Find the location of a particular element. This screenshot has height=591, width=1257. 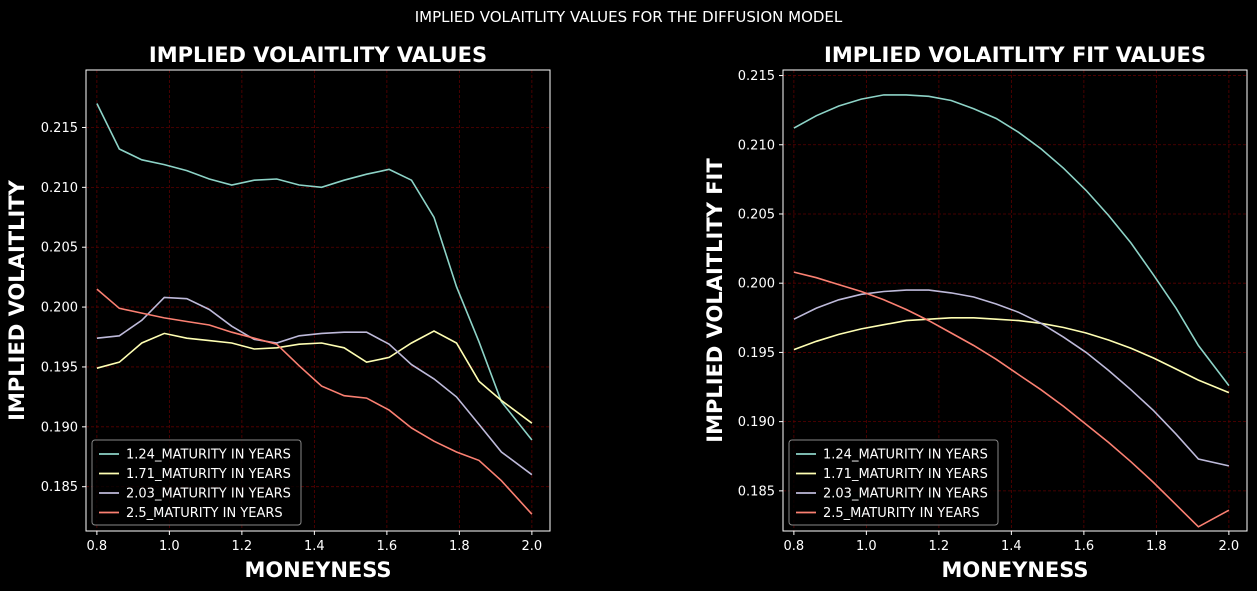

y-axis-label: IMPLIED VOLAITLITY is located at coordinates (17, 299).